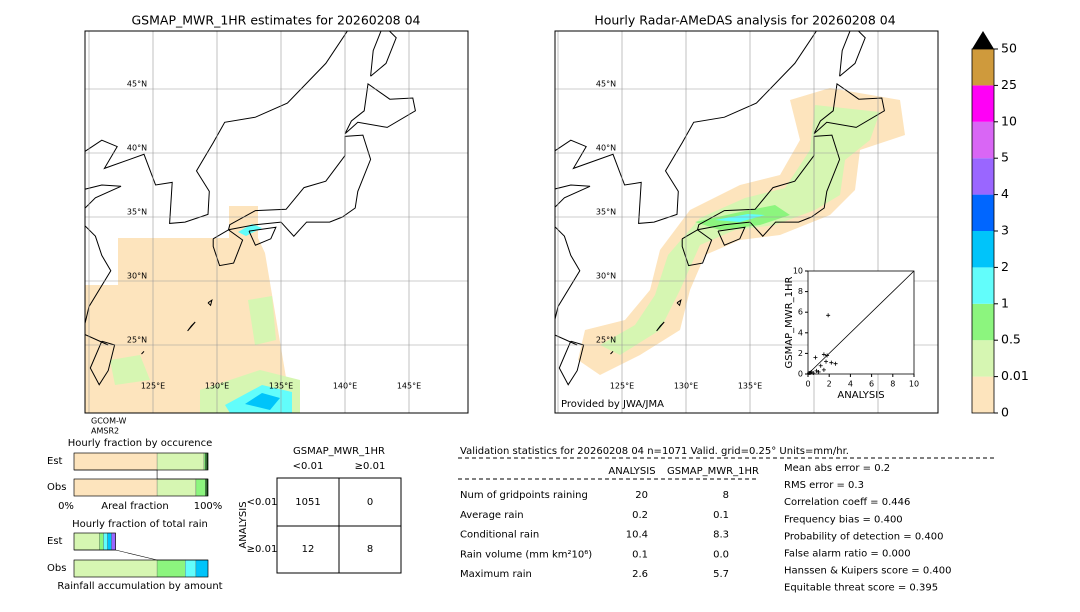 Image resolution: width=1080 pixels, height=612 pixels. What do you see at coordinates (843, 519) in the screenshot?
I see `score: Frequency bias = 0.400` at bounding box center [843, 519].